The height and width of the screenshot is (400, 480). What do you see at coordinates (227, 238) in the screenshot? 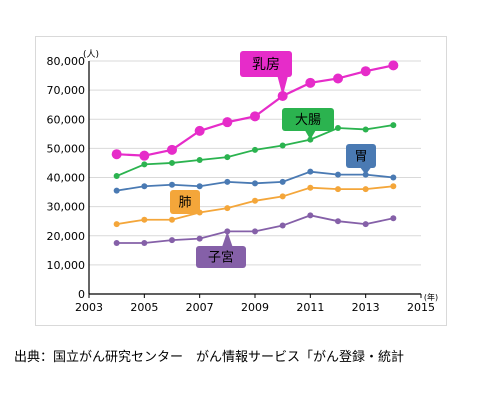
I see `callout-tail-子宮` at bounding box center [227, 238].